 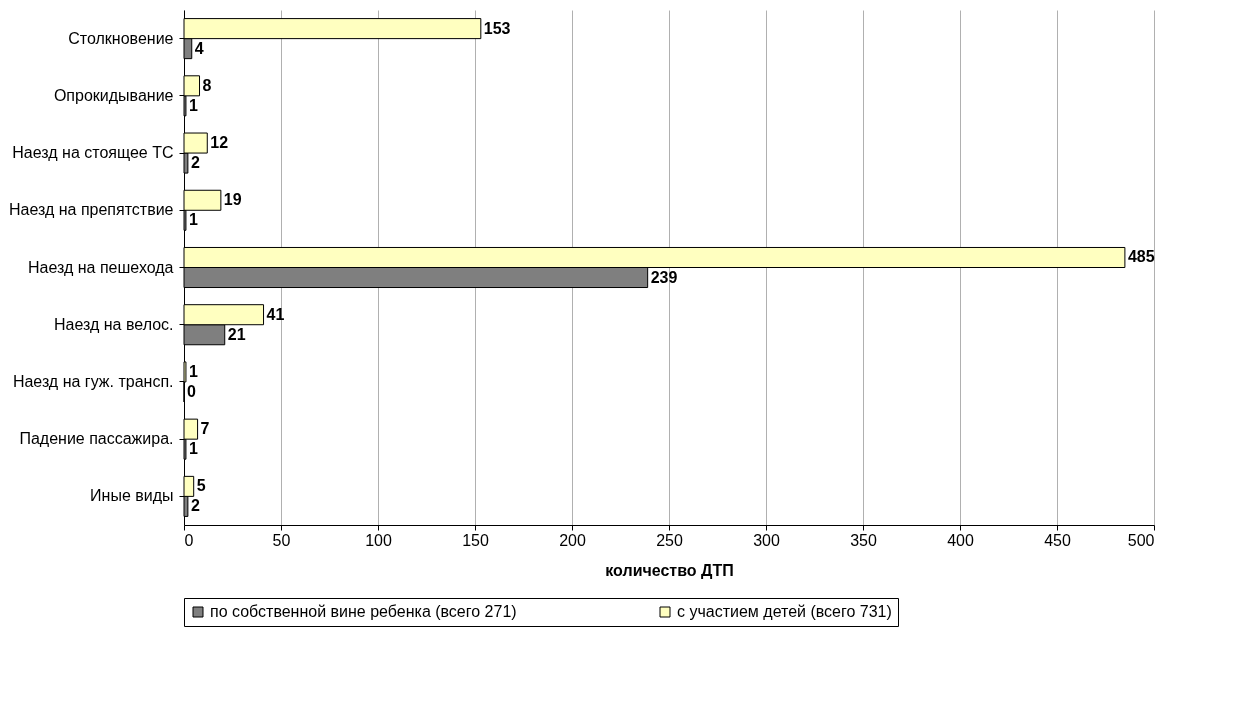 What do you see at coordinates (132, 496) in the screenshot?
I see `y-tick-label: Иные виды` at bounding box center [132, 496].